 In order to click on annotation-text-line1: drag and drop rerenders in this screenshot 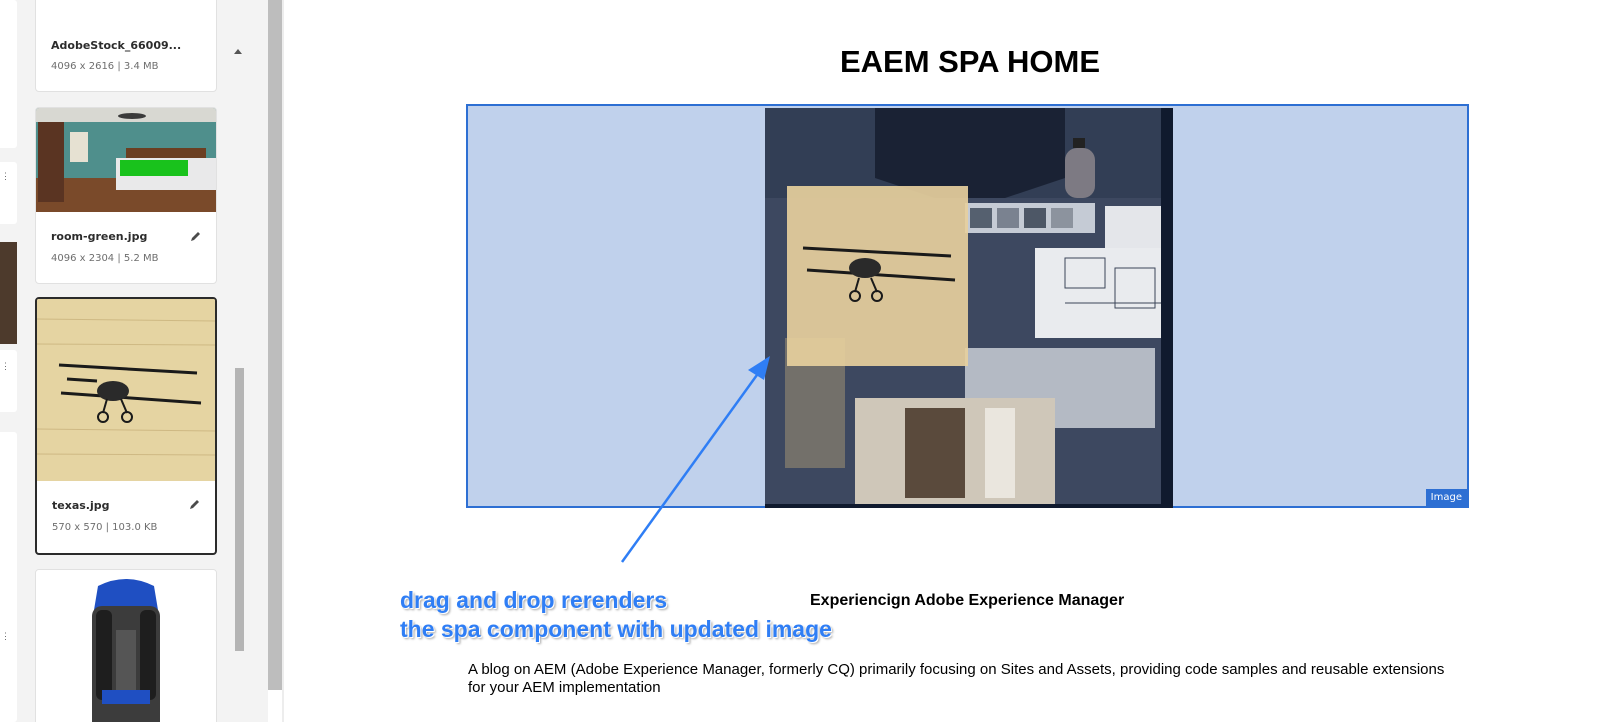, I will do `click(534, 600)`.